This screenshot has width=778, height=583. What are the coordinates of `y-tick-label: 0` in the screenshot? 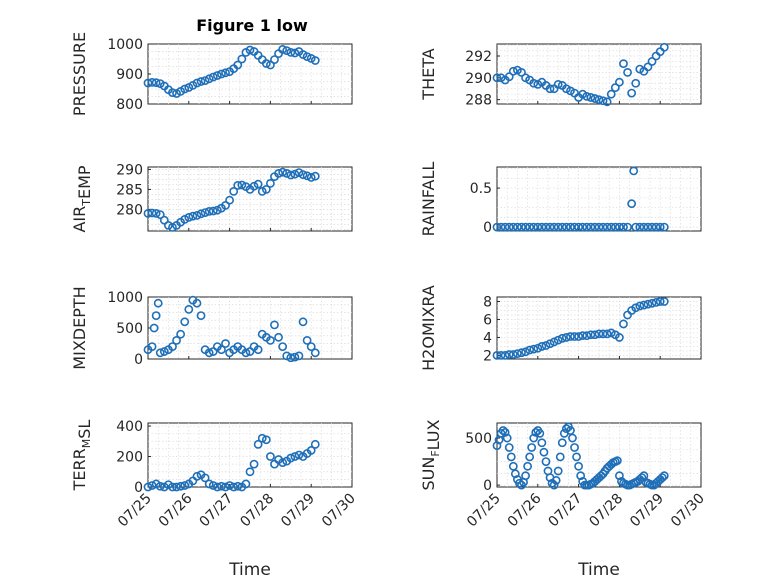 It's located at (487, 228).